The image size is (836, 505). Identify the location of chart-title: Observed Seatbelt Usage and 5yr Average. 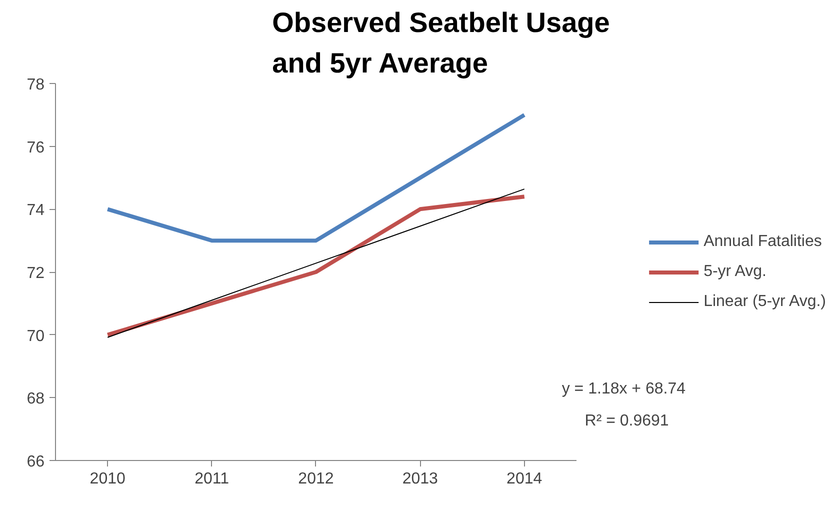
(441, 42).